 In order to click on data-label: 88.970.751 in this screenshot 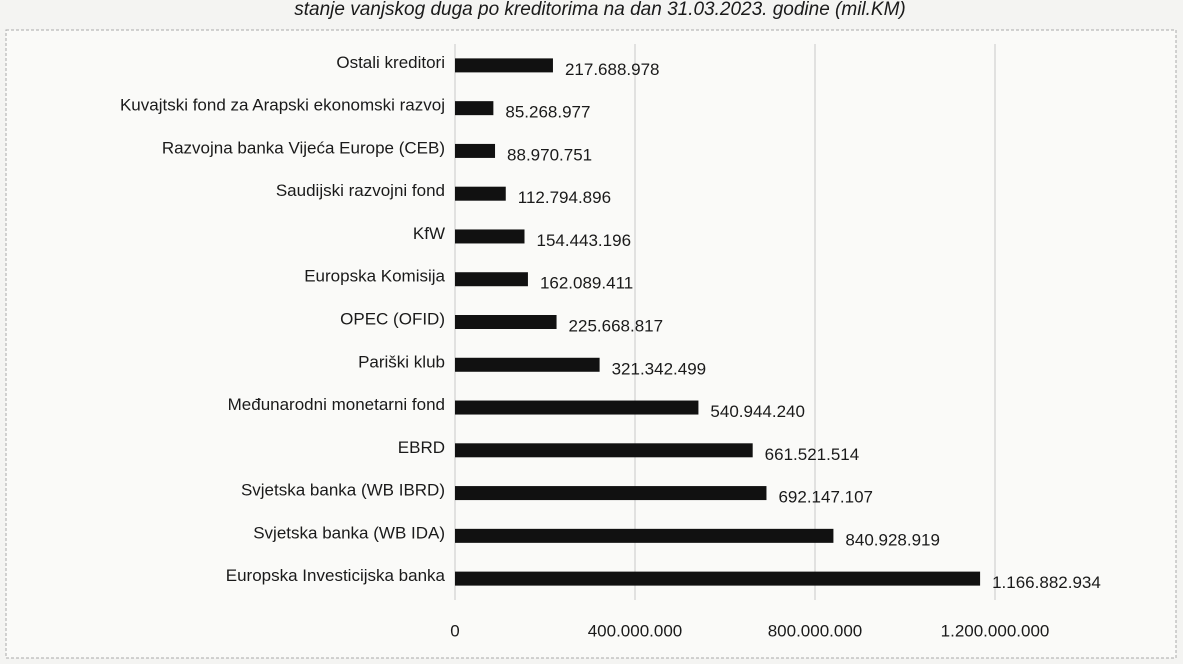, I will do `click(549, 154)`.